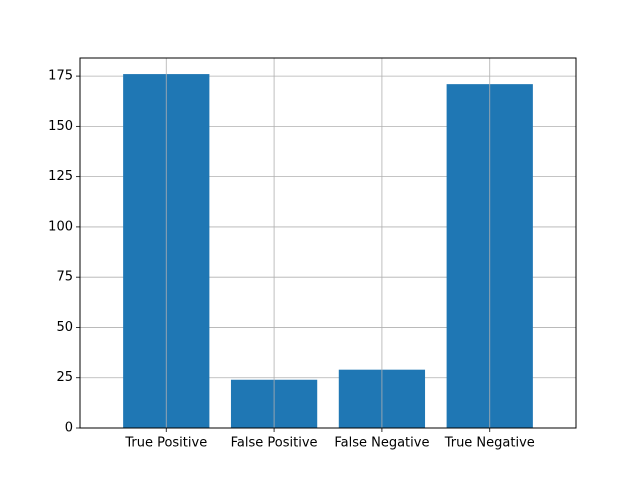 This screenshot has height=485, width=640. Describe the element at coordinates (64, 277) in the screenshot. I see `y-tick-label: 75` at that location.